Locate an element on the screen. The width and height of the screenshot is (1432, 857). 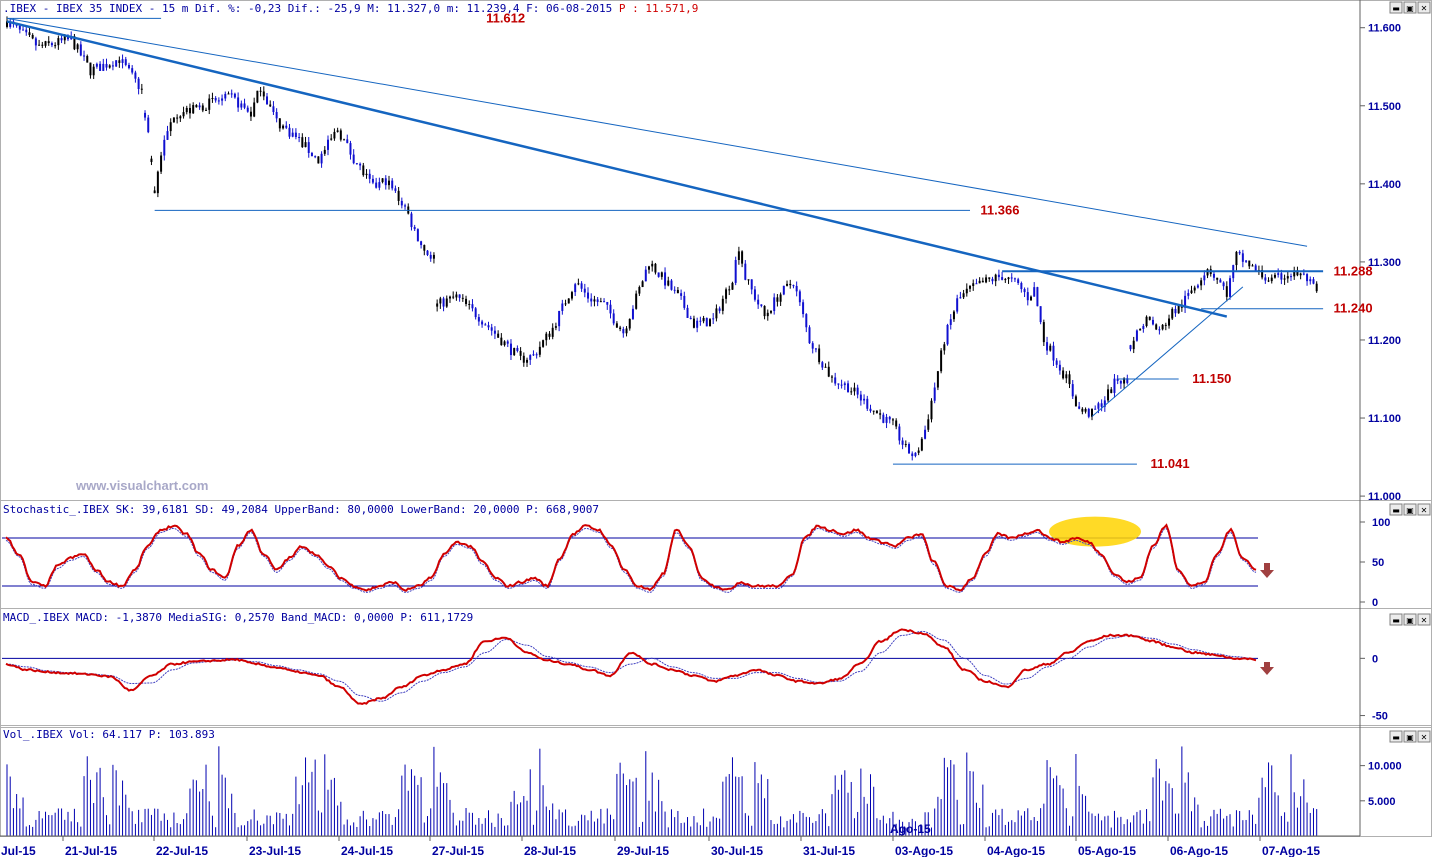
date-label: 29-Jul-15 is located at coordinates (643, 850).